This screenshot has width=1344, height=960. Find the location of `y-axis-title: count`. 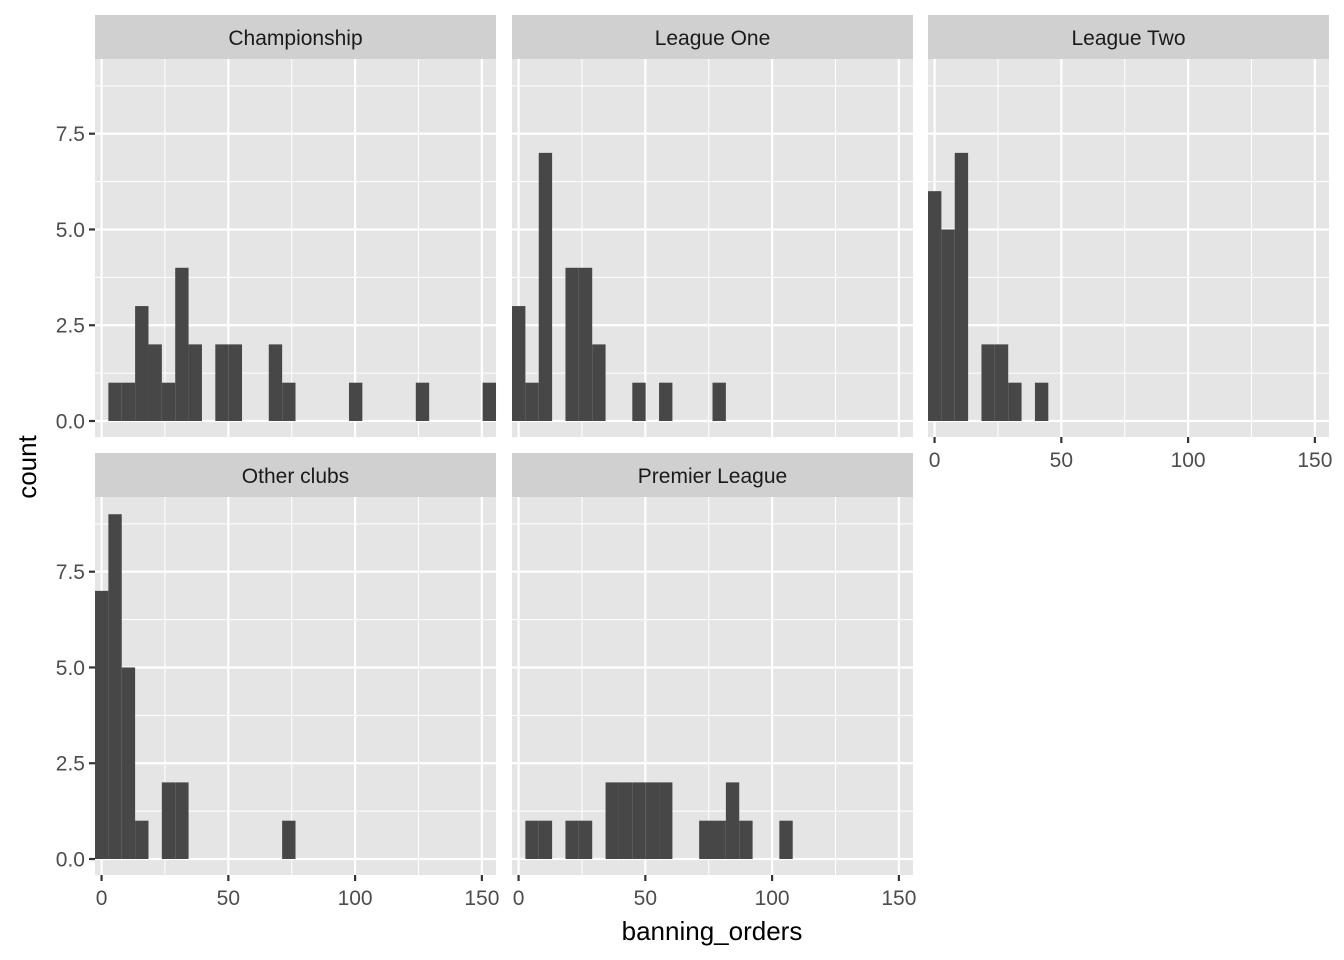

y-axis-title: count is located at coordinates (27, 466).